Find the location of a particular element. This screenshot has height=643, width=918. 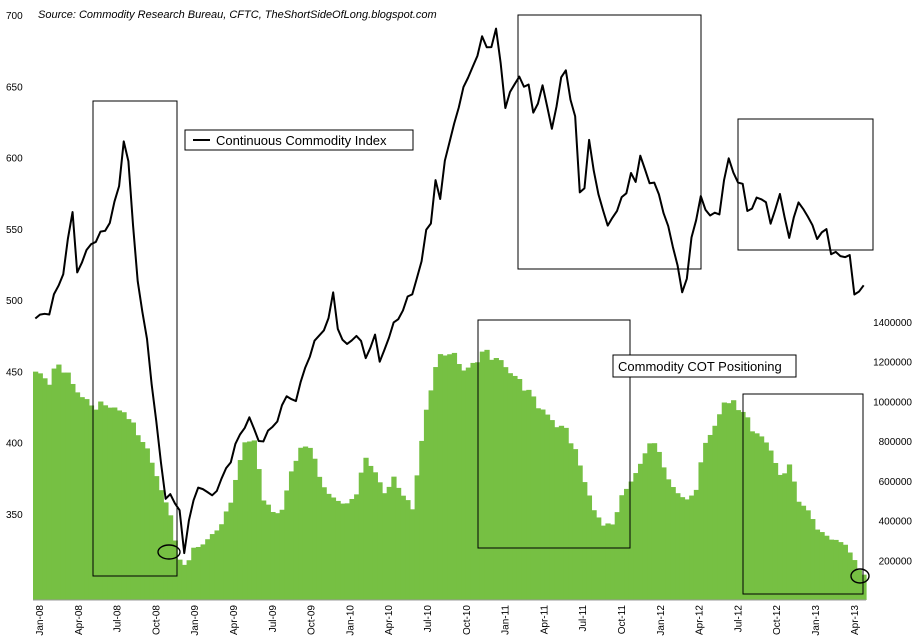

y-right-tick-label: 400000 is located at coordinates (896, 522).